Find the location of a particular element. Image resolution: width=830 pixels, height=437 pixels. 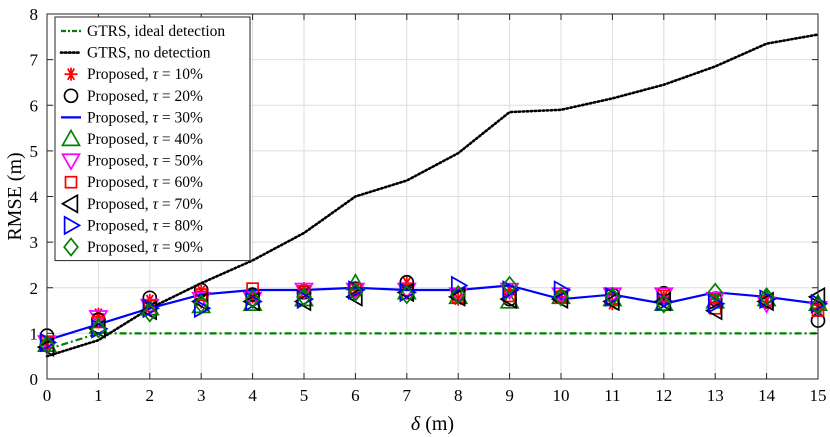

x-tick-label: 6 is located at coordinates (355, 395).